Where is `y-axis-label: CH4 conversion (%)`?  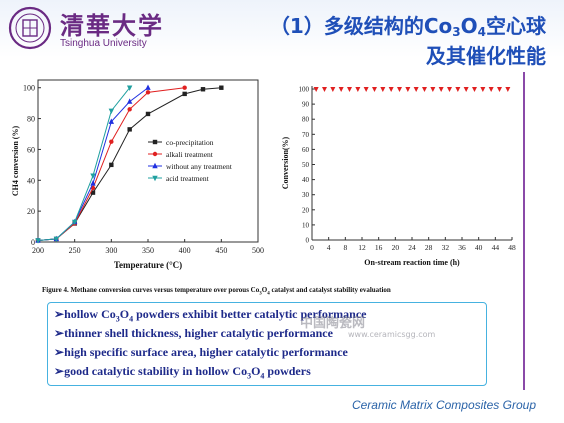 y-axis-label: CH4 conversion (%) is located at coordinates (15, 161).